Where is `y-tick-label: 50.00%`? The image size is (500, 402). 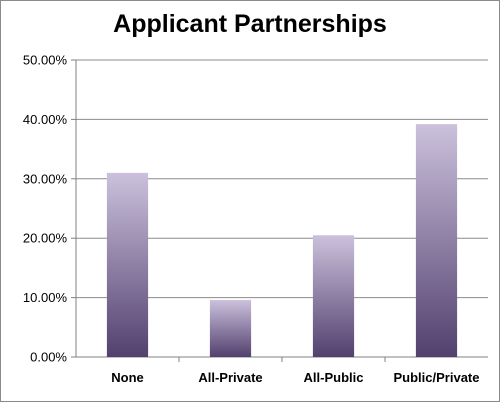 y-tick-label: 50.00% is located at coordinates (45, 60).